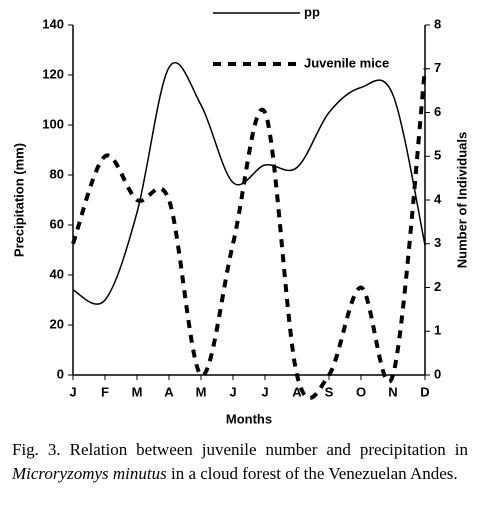  I want to click on x-tick-label: S, so click(329, 391).